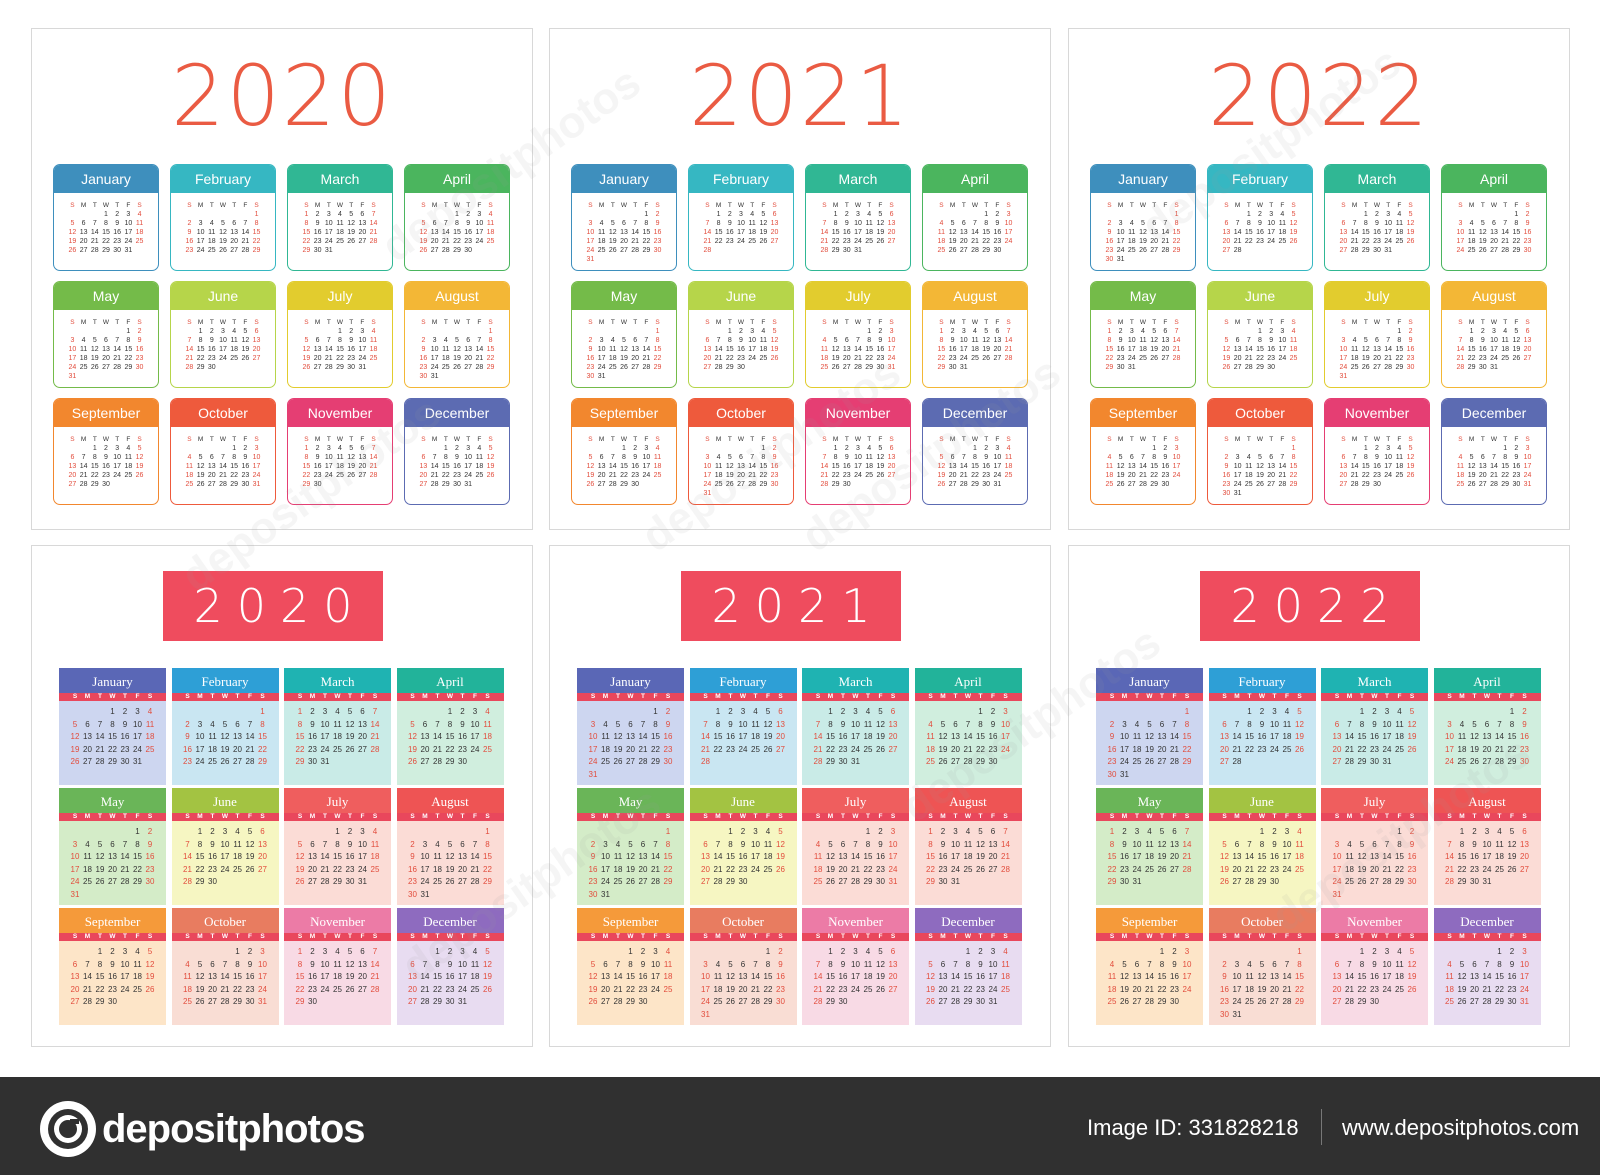 The width and height of the screenshot is (1600, 1175). I want to click on month-name: July, so click(1374, 800).